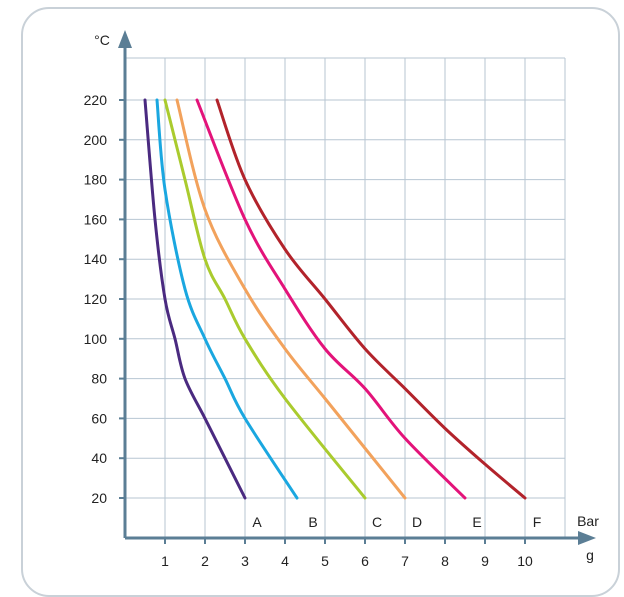 The image size is (624, 597). What do you see at coordinates (195, 299) in the screenshot?
I see `series-line-a` at bounding box center [195, 299].